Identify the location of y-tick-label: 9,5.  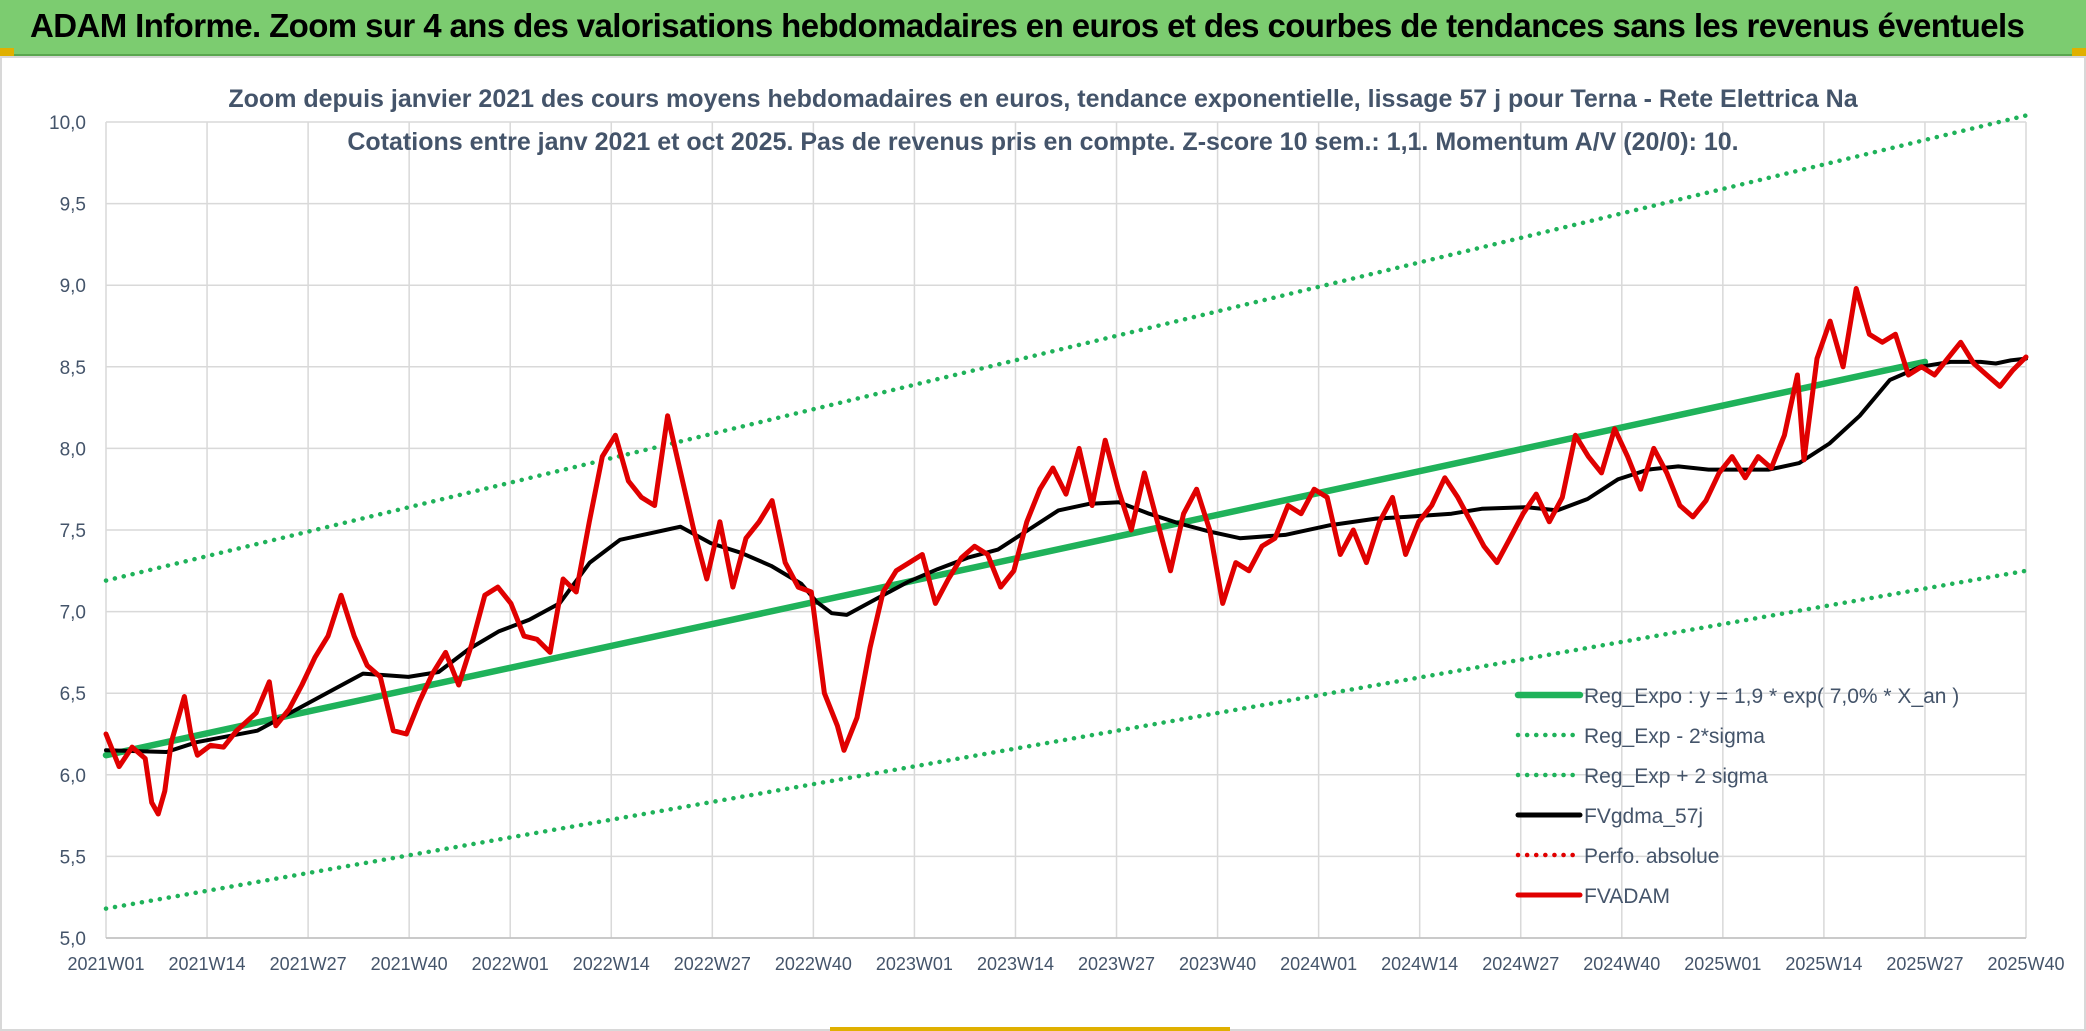
(73, 205).